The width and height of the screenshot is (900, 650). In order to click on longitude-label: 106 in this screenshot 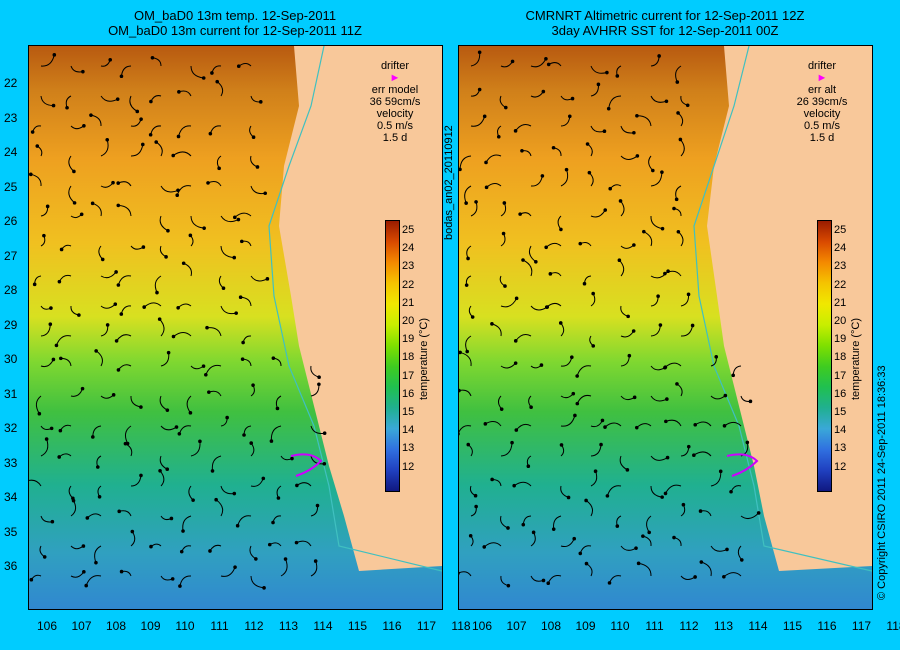, I will do `click(47, 626)`.